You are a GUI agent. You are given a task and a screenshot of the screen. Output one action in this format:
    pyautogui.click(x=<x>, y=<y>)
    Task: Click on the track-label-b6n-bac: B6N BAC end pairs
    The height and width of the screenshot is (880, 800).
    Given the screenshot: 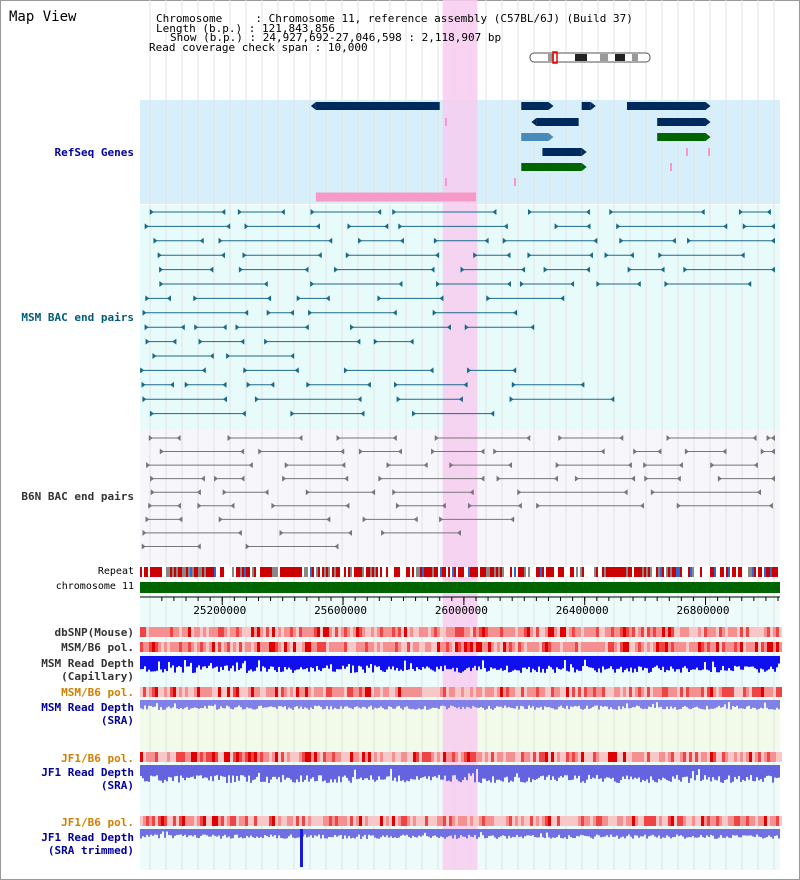 What is the action you would take?
    pyautogui.click(x=77, y=496)
    